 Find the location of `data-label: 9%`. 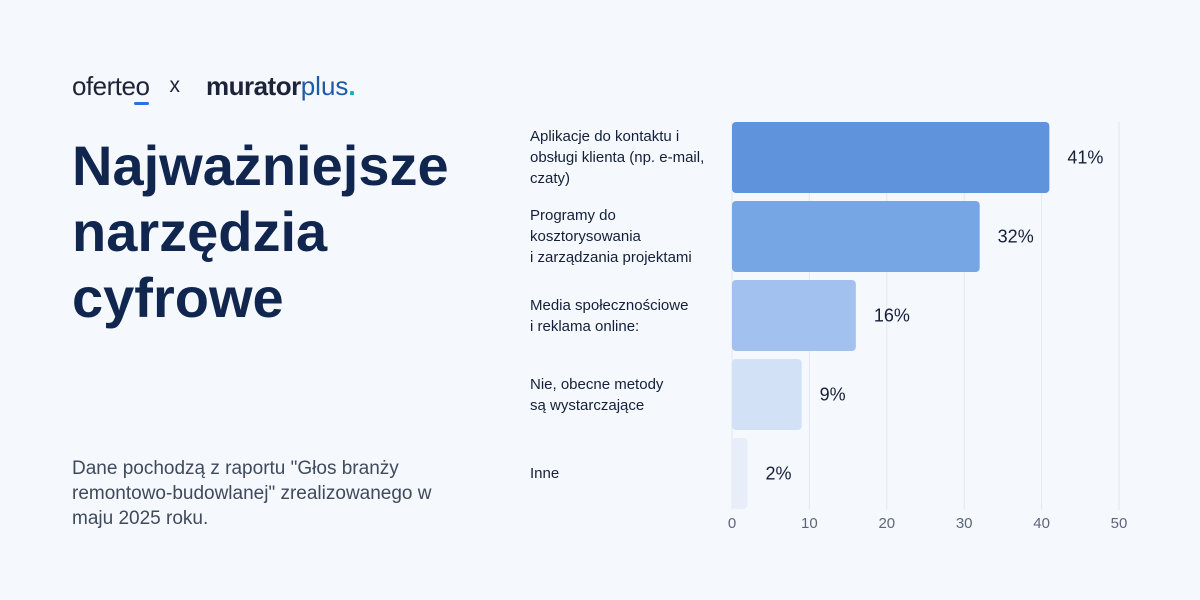

data-label: 9% is located at coordinates (833, 395).